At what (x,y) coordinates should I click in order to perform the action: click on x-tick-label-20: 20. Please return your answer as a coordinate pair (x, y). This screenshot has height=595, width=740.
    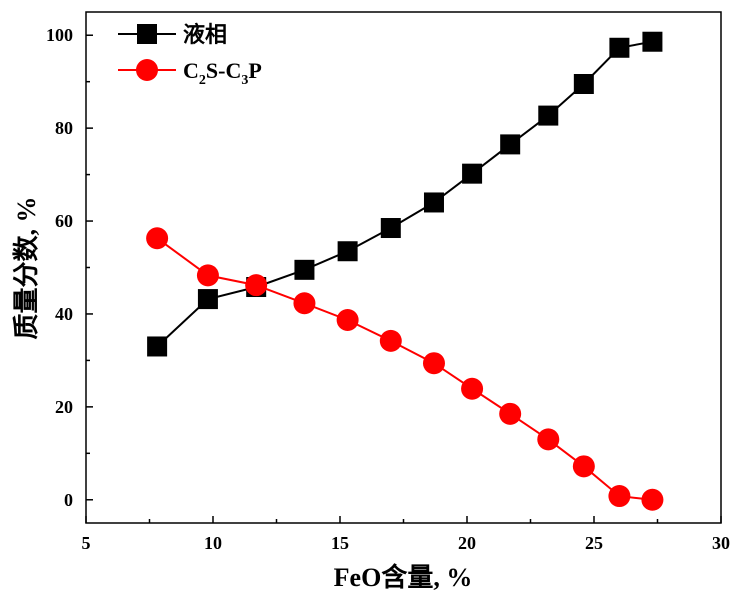
    Looking at the image, I should click on (467, 543).